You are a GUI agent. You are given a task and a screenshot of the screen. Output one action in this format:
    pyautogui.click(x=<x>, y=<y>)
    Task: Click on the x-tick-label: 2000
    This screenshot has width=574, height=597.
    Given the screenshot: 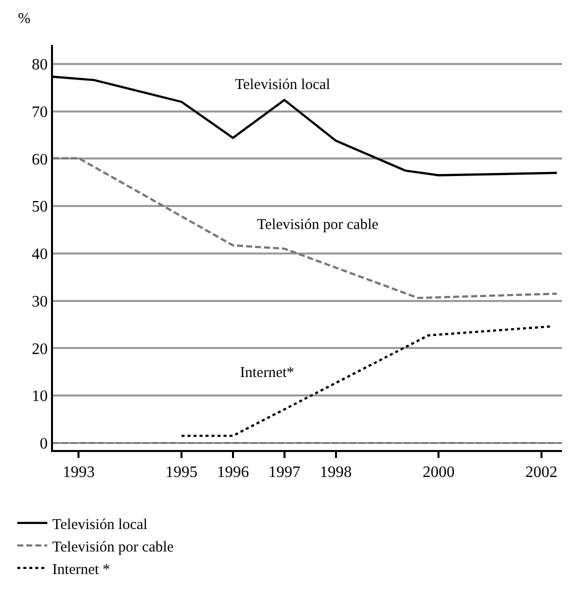 What is the action you would take?
    pyautogui.click(x=438, y=473)
    